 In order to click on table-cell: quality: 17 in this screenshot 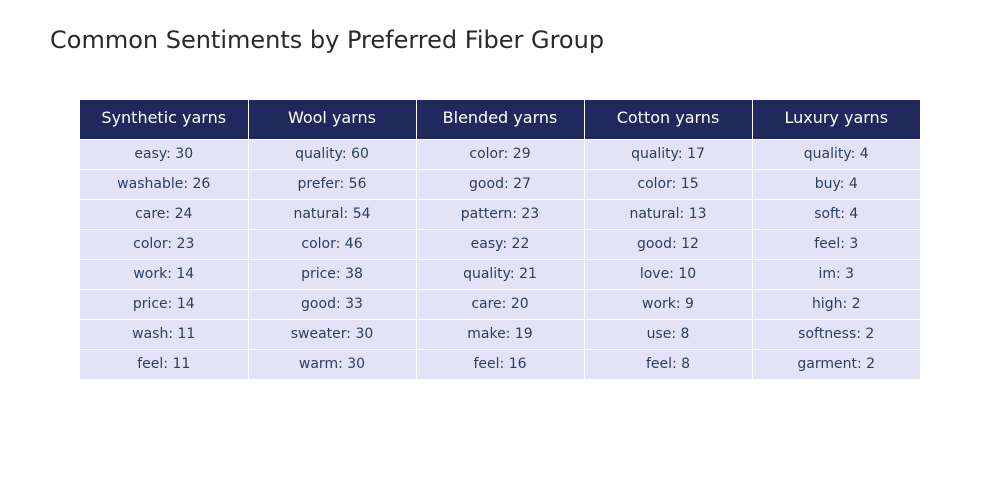, I will do `click(668, 154)`.